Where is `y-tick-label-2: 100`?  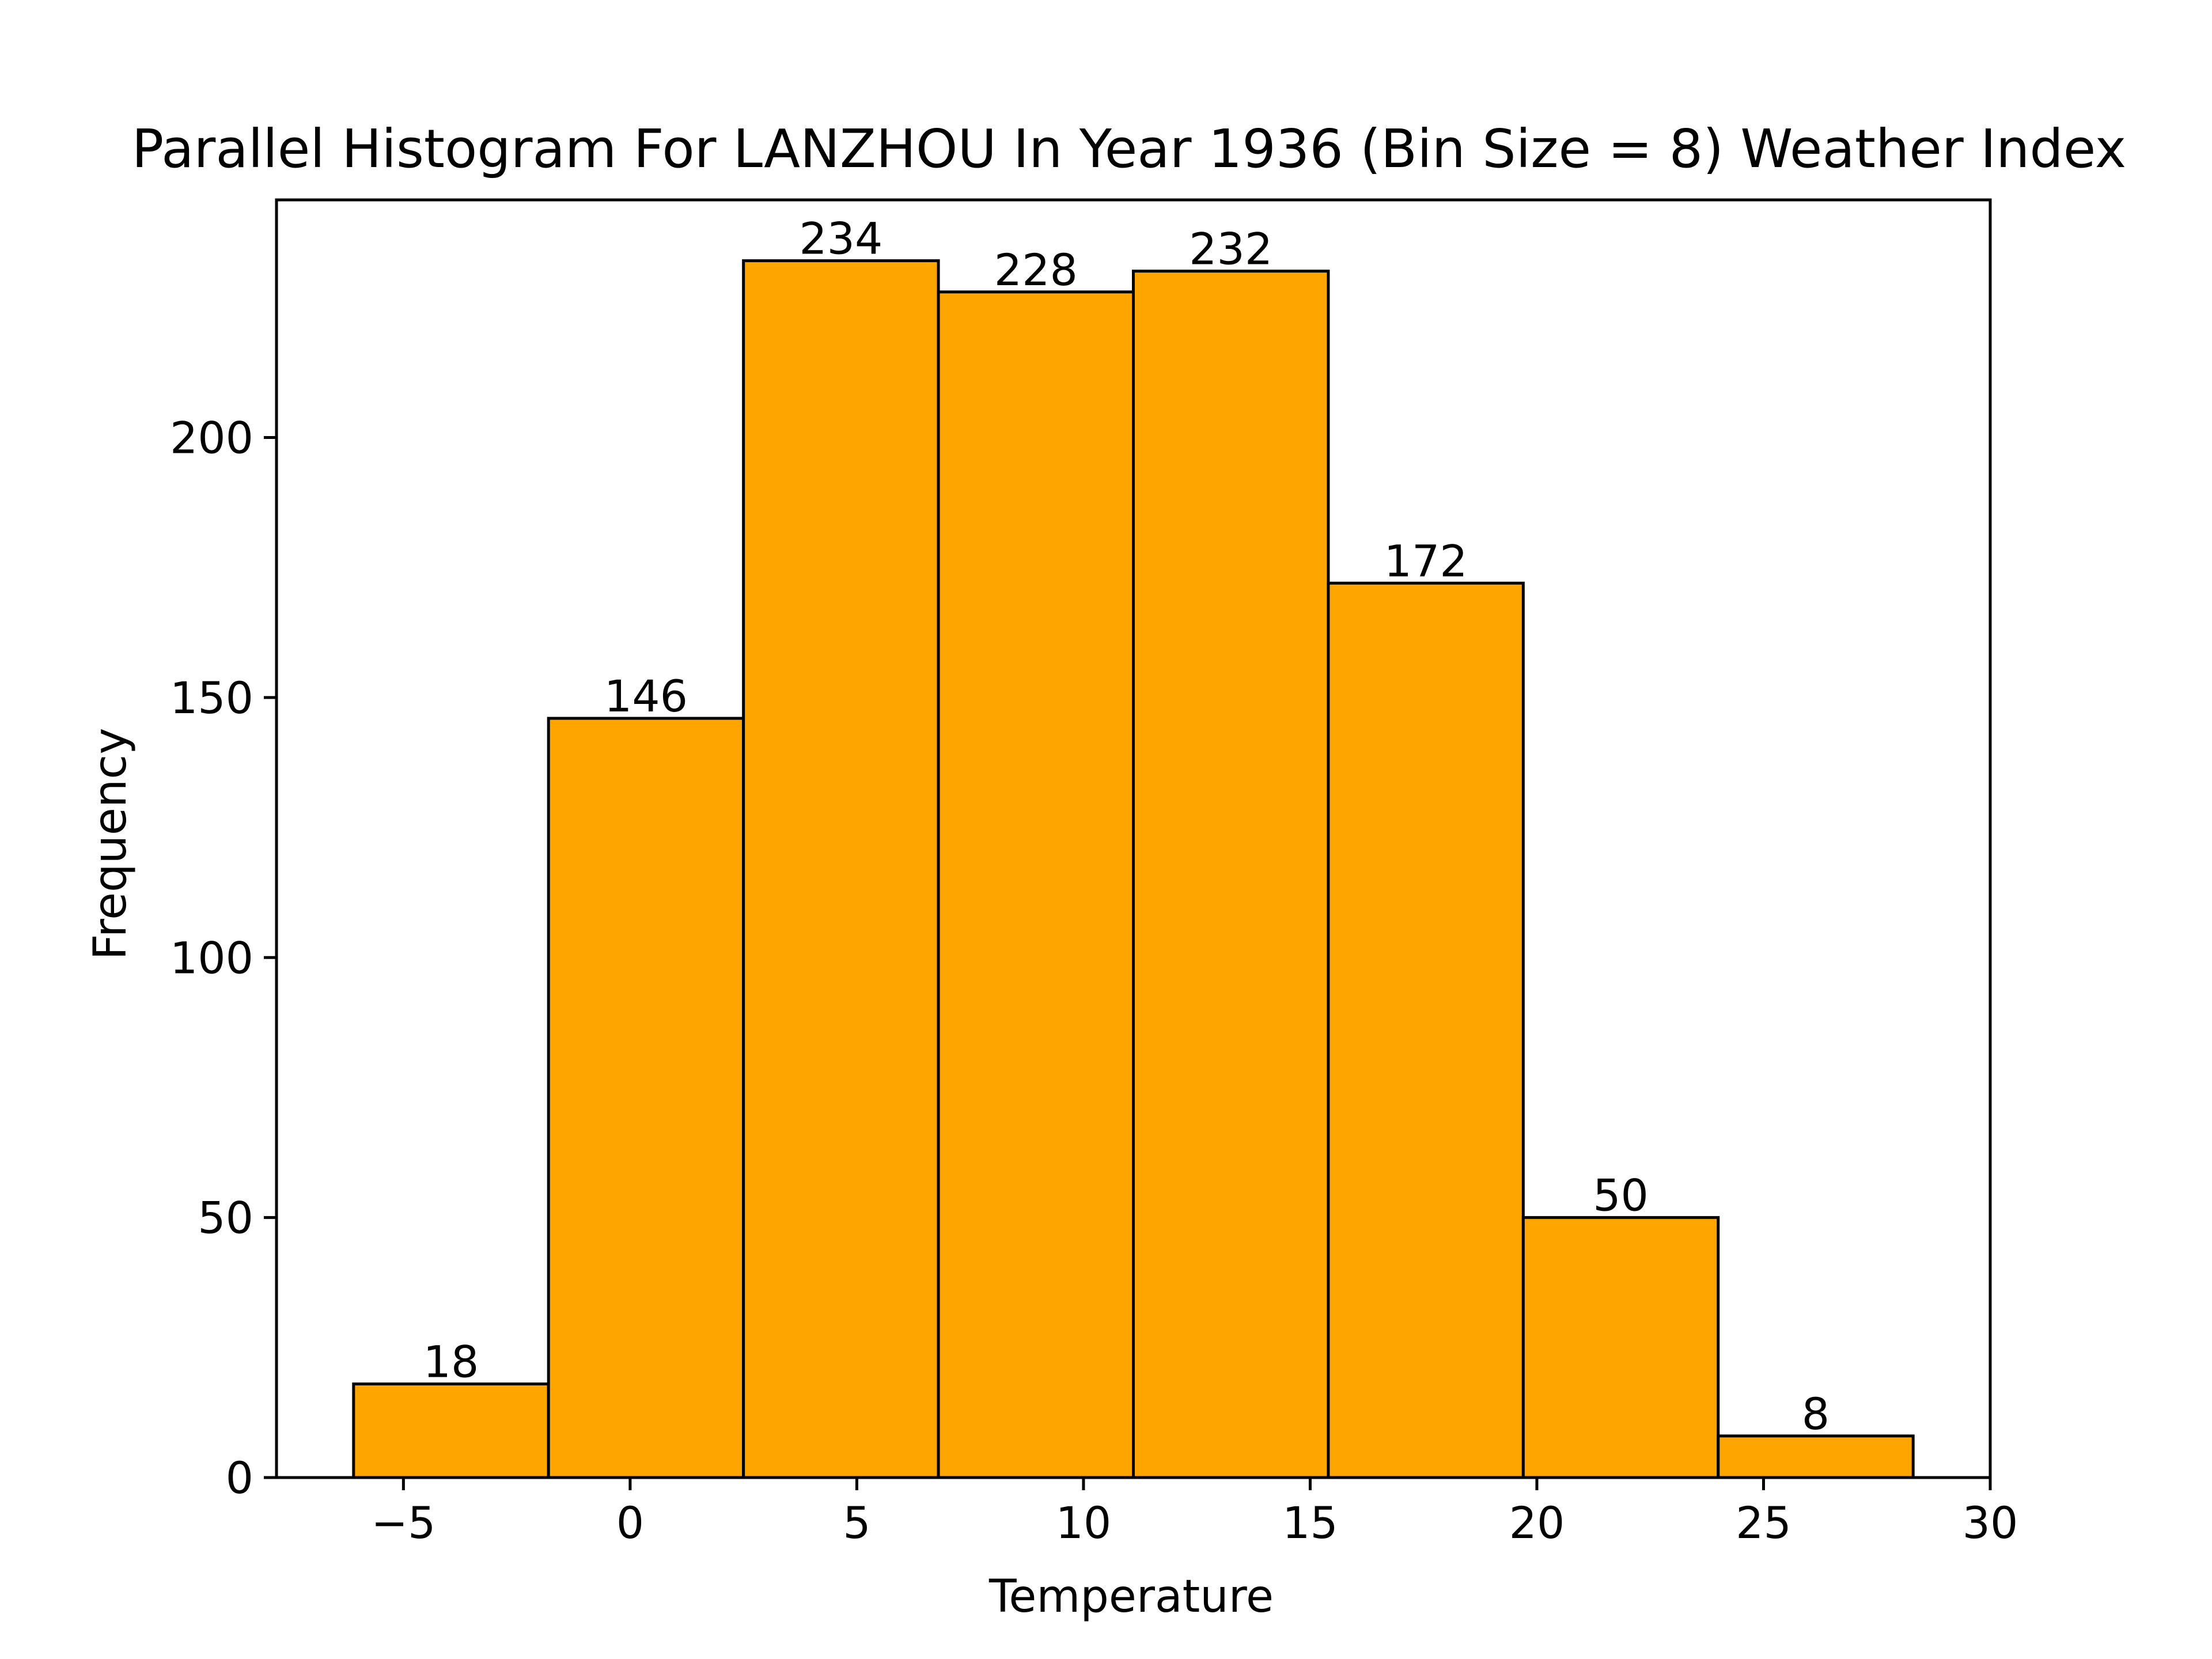 y-tick-label-2: 100 is located at coordinates (211, 957).